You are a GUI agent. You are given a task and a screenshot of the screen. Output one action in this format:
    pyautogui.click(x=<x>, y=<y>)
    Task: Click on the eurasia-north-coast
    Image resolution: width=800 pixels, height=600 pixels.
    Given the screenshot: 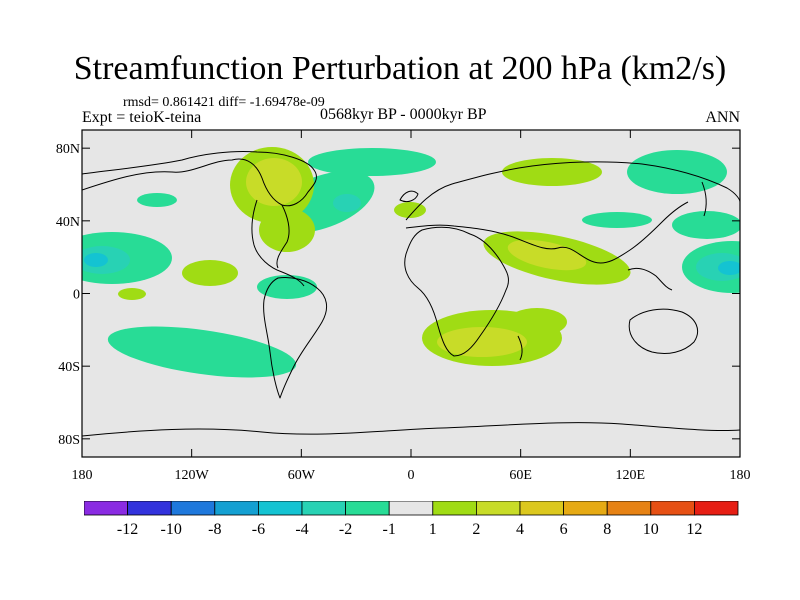 What is the action you would take?
    pyautogui.click(x=572, y=191)
    